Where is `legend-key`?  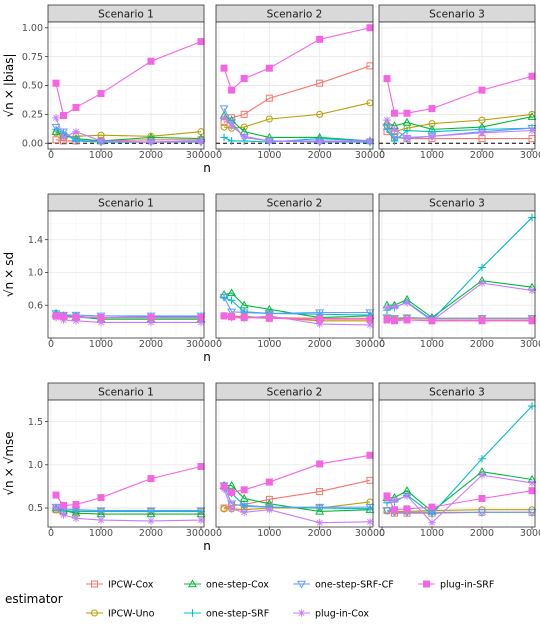 legend-key is located at coordinates (94, 584).